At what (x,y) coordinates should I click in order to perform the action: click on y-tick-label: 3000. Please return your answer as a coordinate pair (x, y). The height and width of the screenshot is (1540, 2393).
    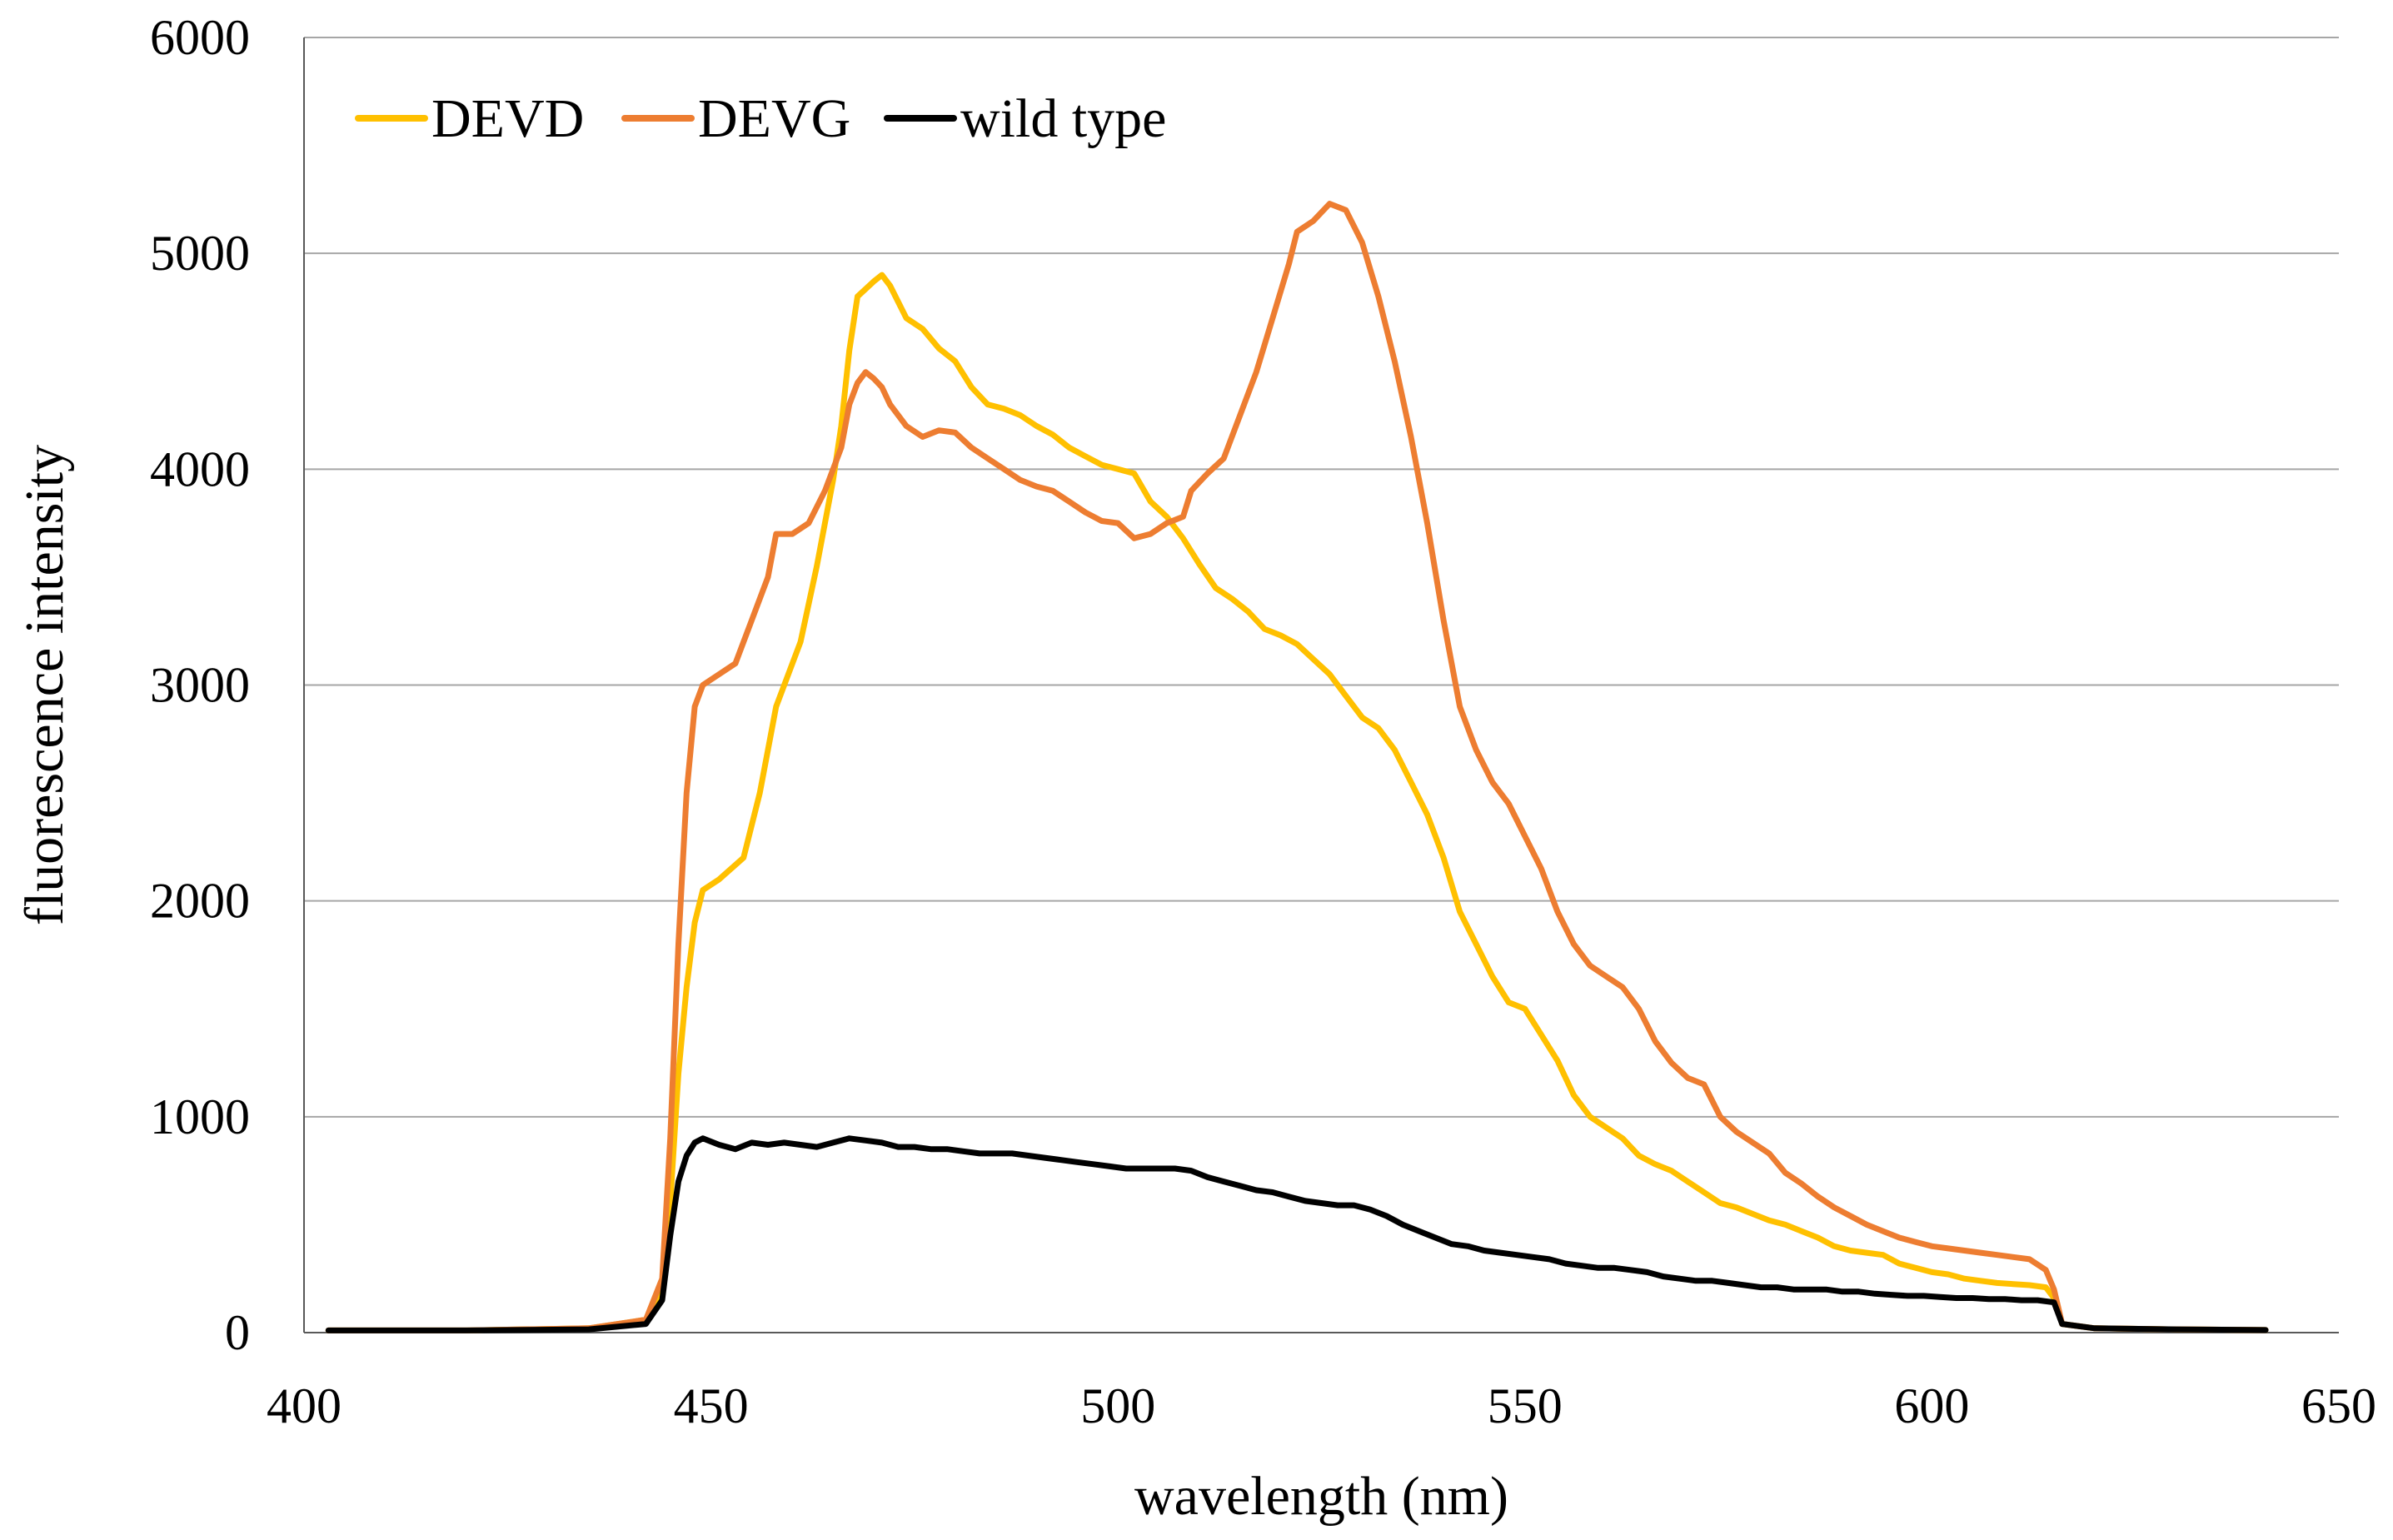
    Looking at the image, I should click on (200, 685).